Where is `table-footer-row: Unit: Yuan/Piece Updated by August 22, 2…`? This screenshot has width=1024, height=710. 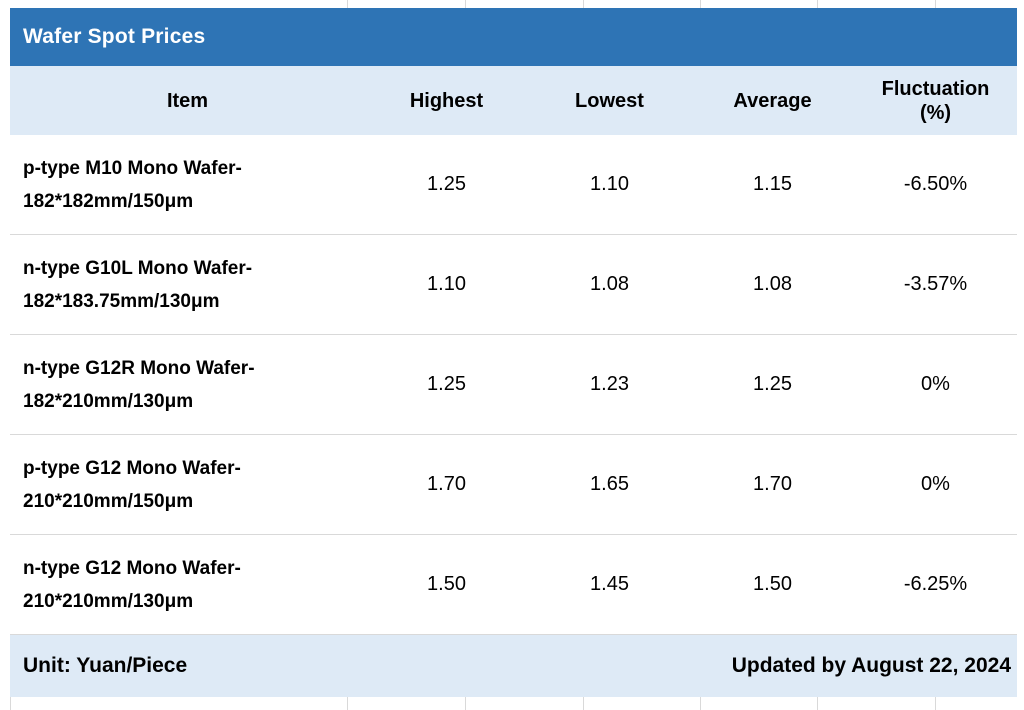
table-footer-row: Unit: Yuan/Piece Updated by August 22, 2… is located at coordinates (513, 666).